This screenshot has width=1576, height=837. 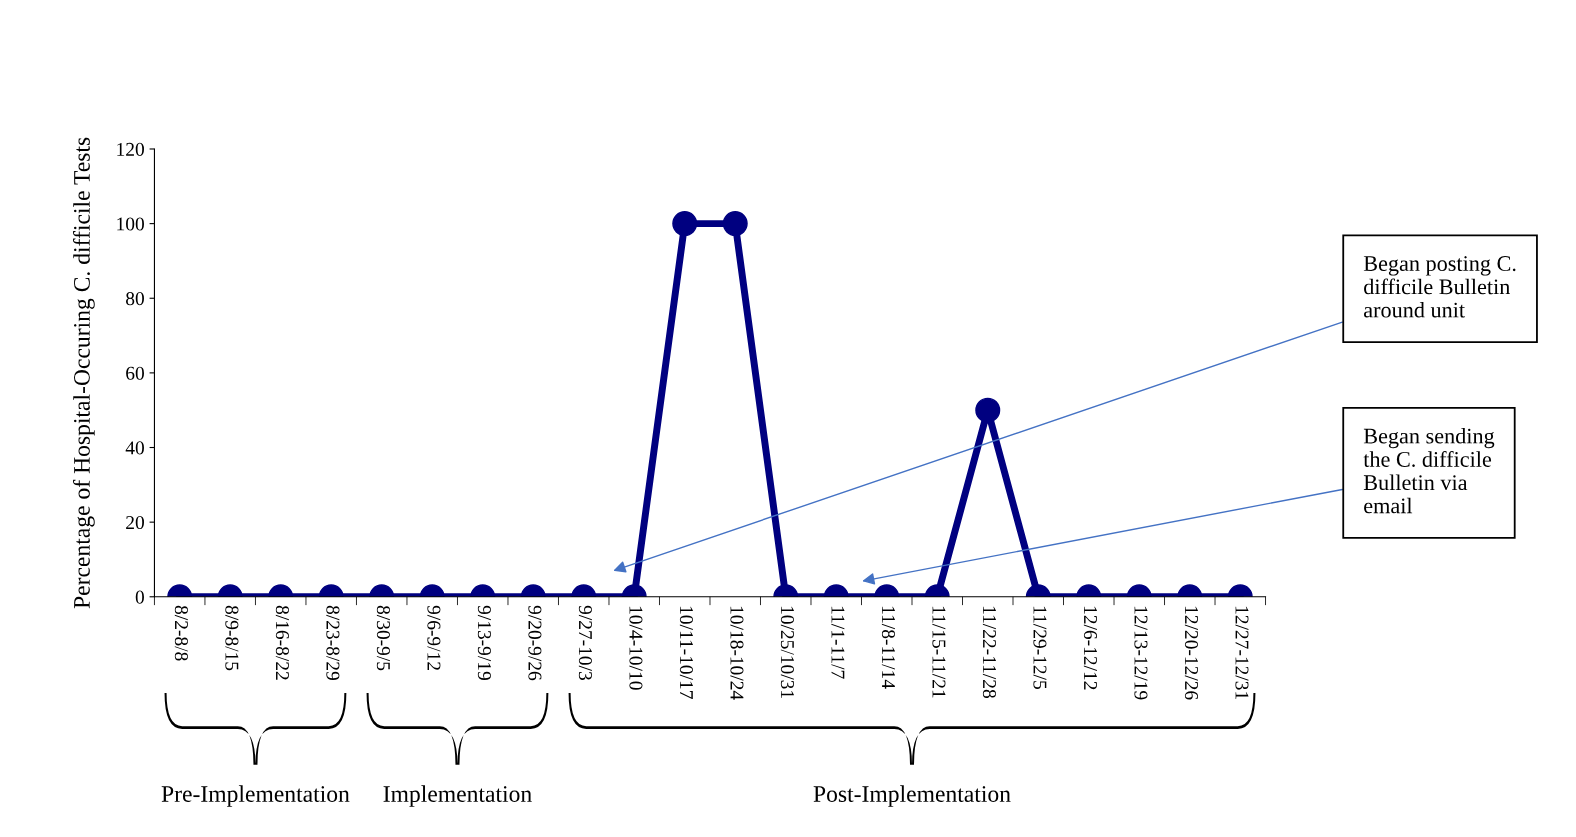 I want to click on x-tick-label: 8/30-9/5, so click(x=383, y=638).